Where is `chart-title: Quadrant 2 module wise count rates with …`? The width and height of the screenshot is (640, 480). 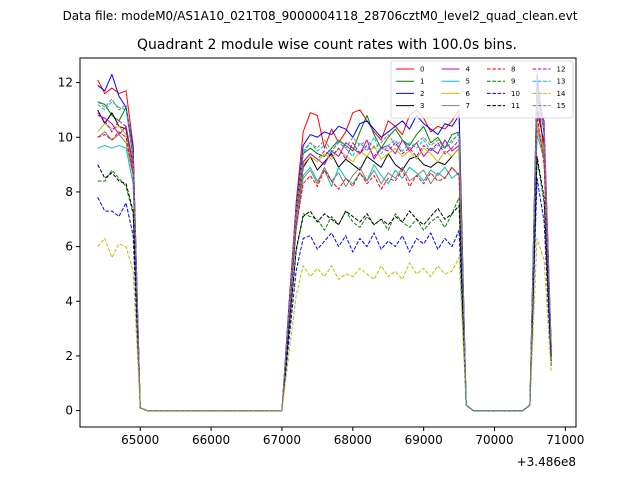
chart-title: Quadrant 2 module wise count rates with … is located at coordinates (327, 45).